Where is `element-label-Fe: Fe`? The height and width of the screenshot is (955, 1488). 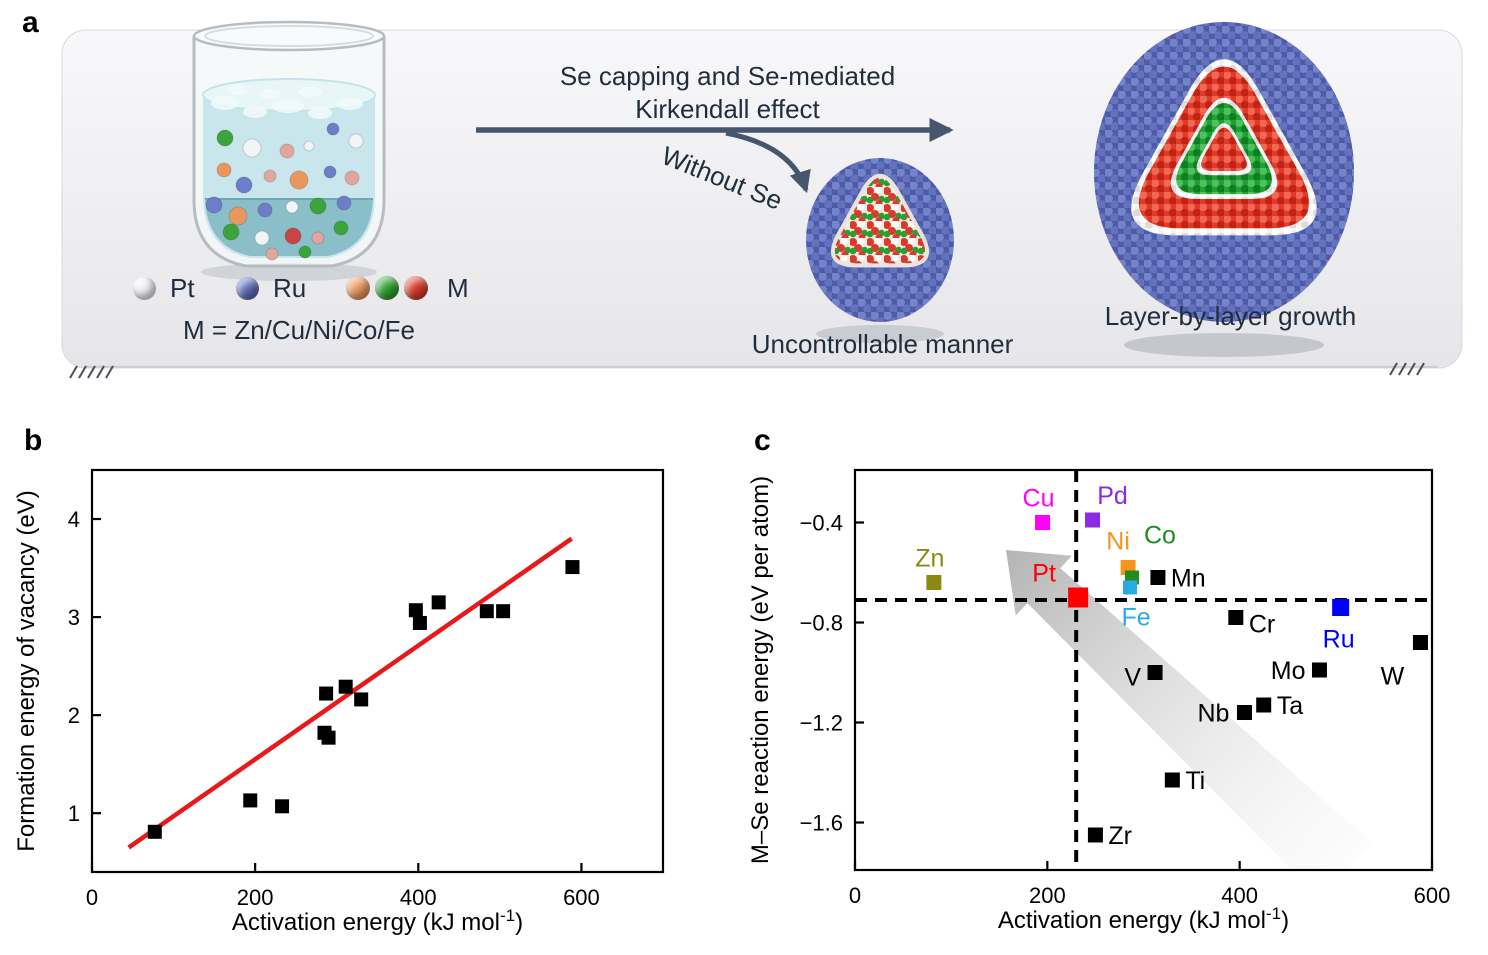
element-label-Fe: Fe is located at coordinates (1135, 618).